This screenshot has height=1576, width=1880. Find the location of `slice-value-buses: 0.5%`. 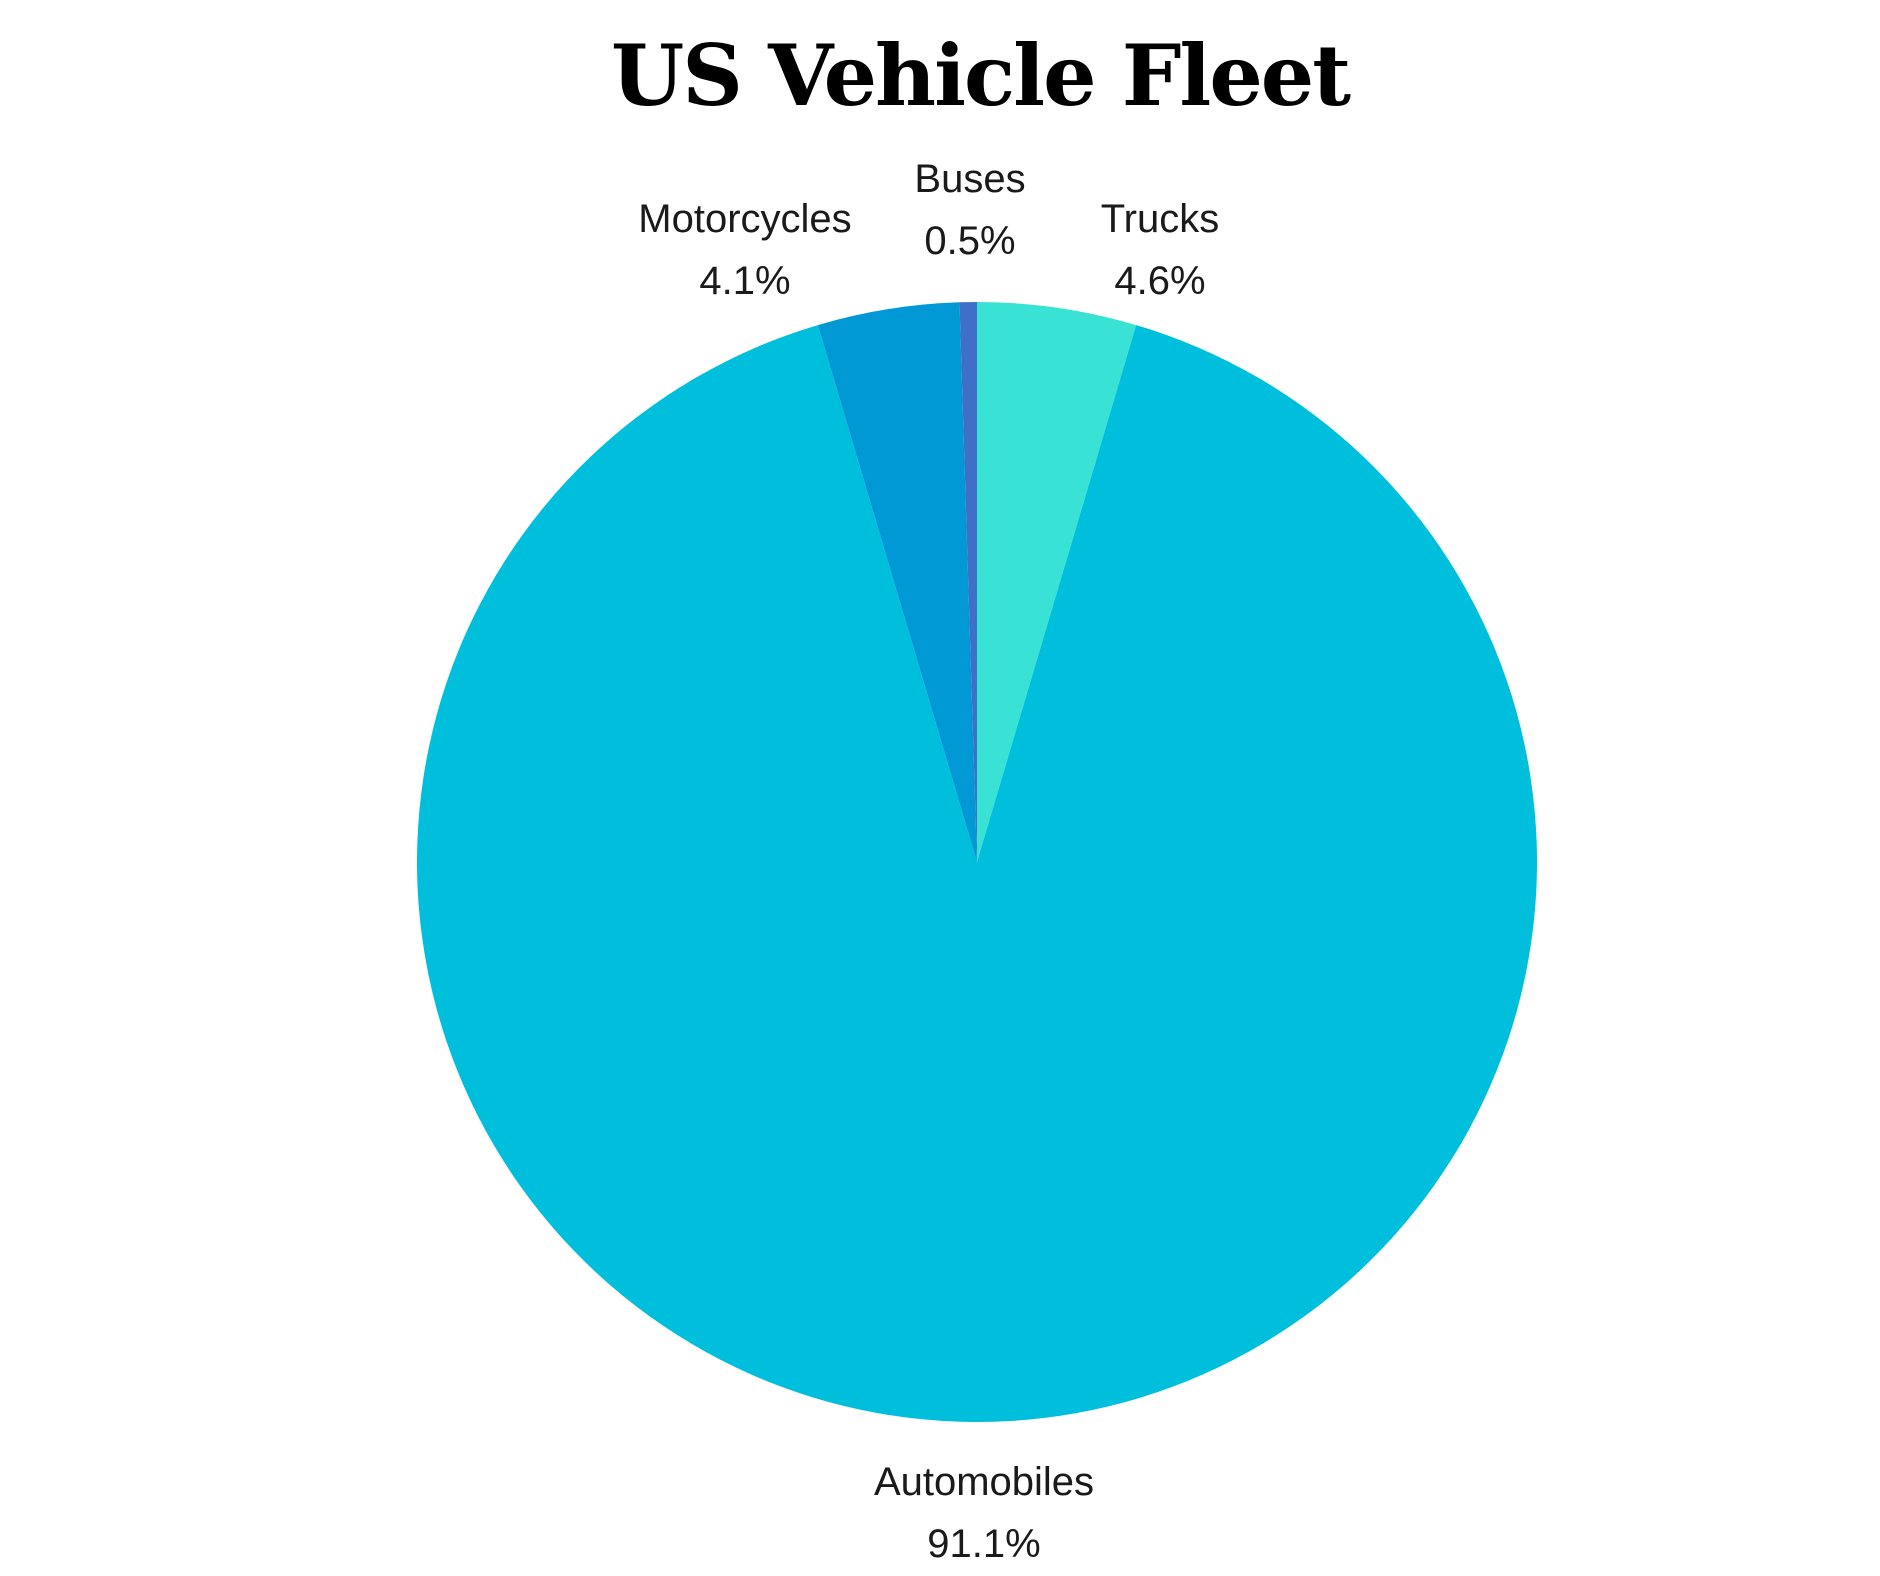

slice-value-buses: 0.5% is located at coordinates (969, 241).